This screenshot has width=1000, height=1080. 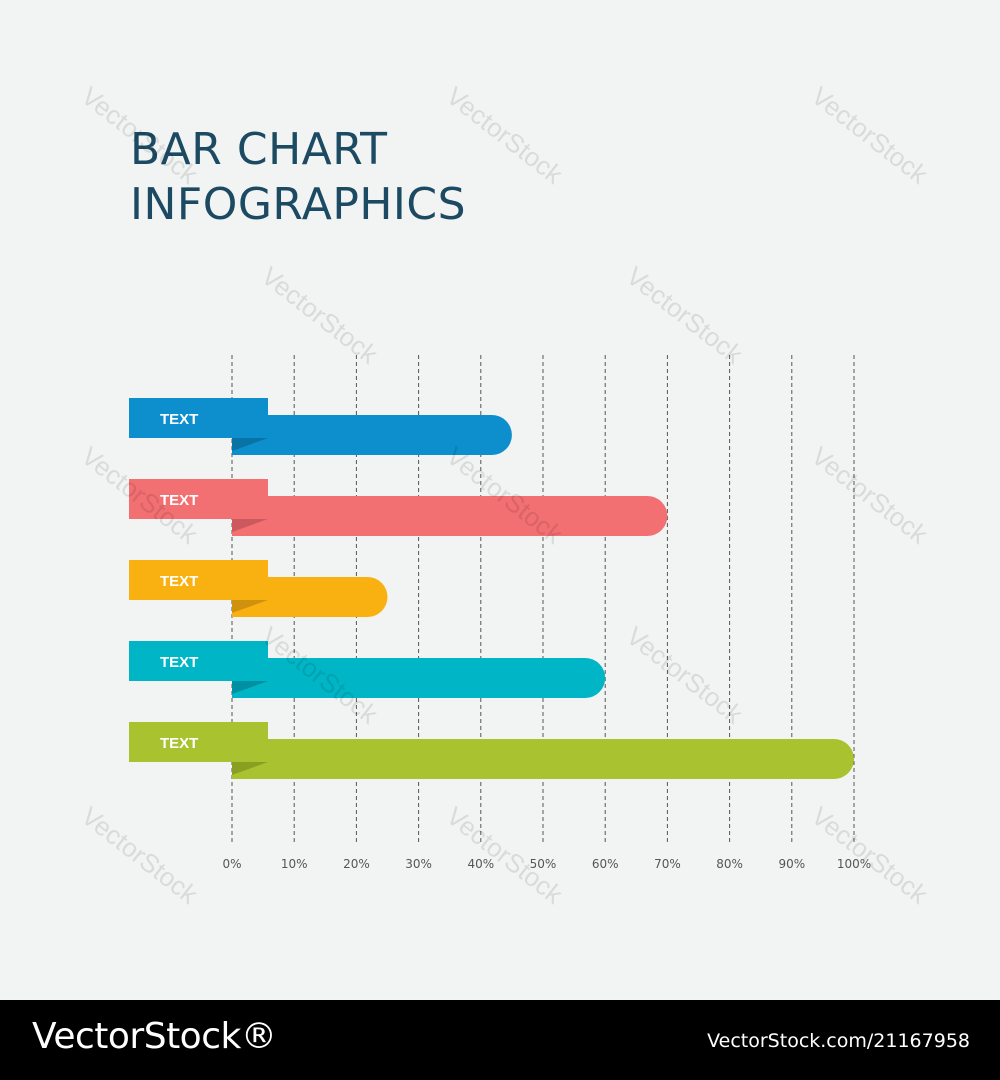 What do you see at coordinates (298, 177) in the screenshot?
I see `chart-title: BAR CHART INFOGRAPHICS` at bounding box center [298, 177].